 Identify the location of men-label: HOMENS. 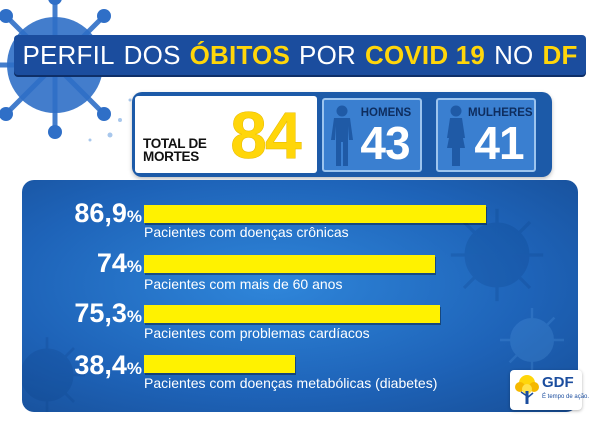
(386, 113).